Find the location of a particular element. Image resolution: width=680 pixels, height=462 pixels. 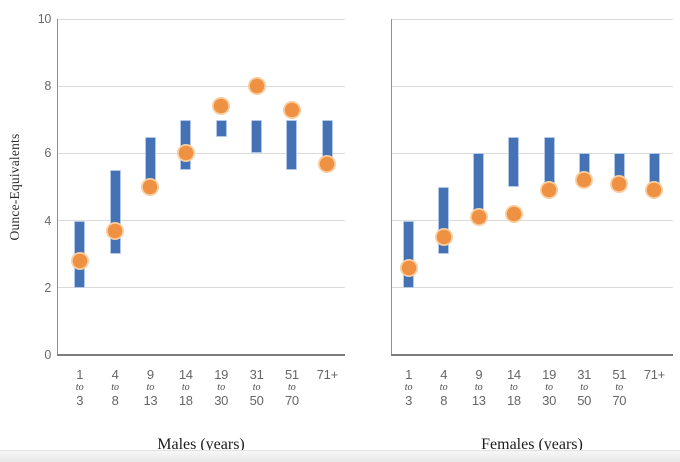

y-tick-label: 2 is located at coordinates (47, 287).